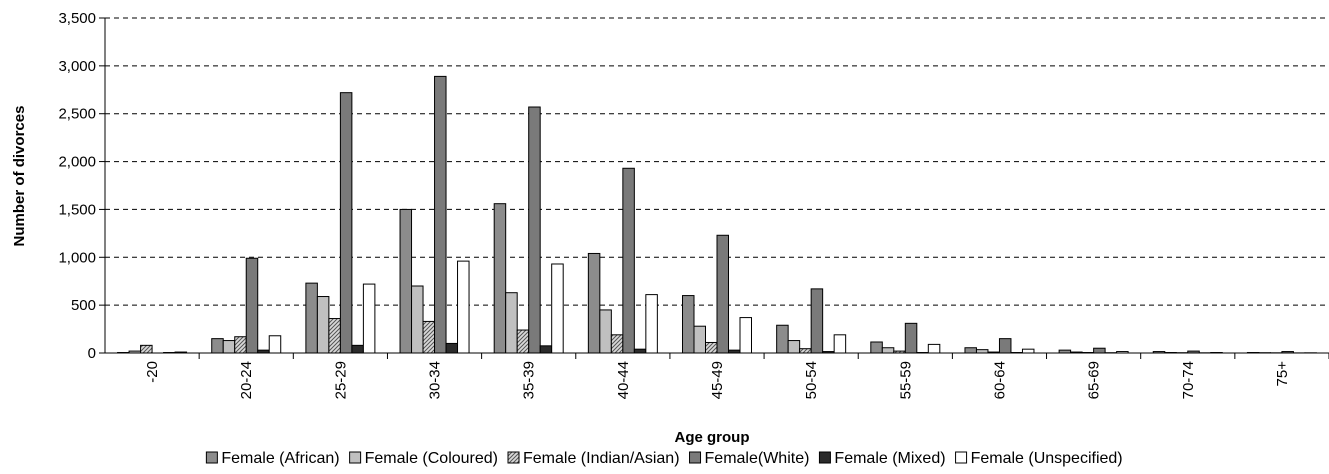 Image resolution: width=1329 pixels, height=474 pixels. I want to click on x-axis-title: Age group, so click(712, 437).